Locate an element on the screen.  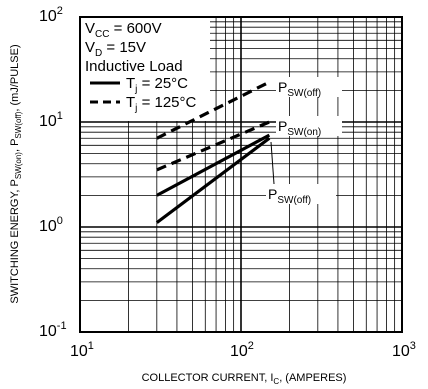
series-lines is located at coordinates (213, 152).